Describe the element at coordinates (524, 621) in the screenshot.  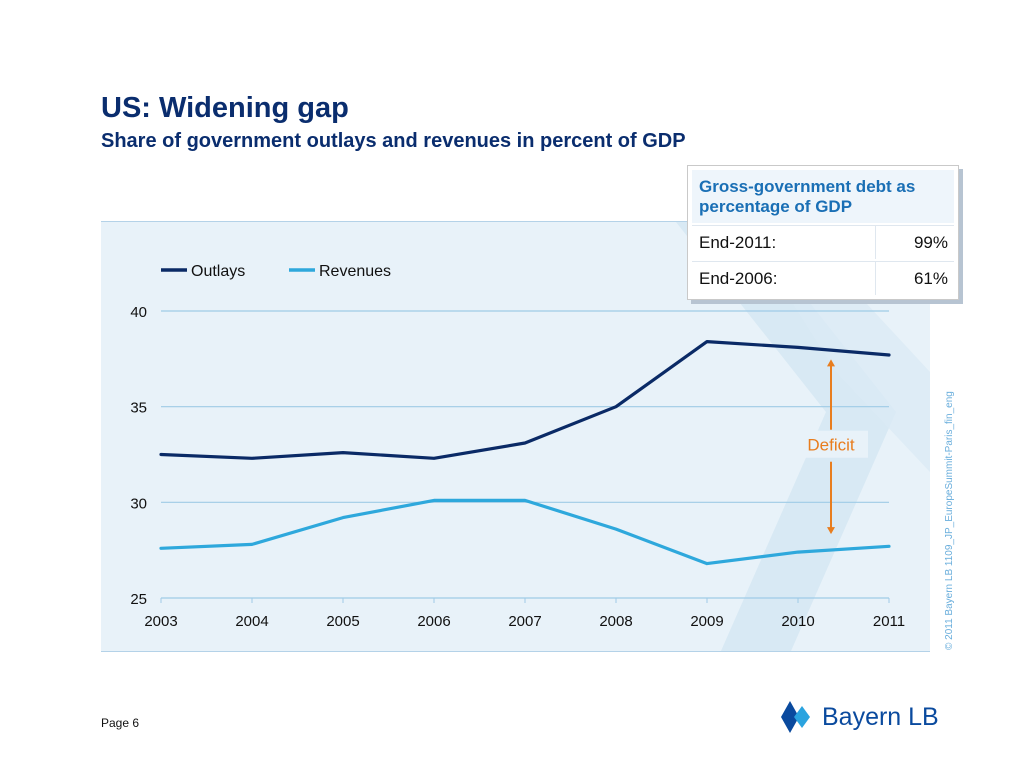
I see `x-tick-label: 2007` at that location.